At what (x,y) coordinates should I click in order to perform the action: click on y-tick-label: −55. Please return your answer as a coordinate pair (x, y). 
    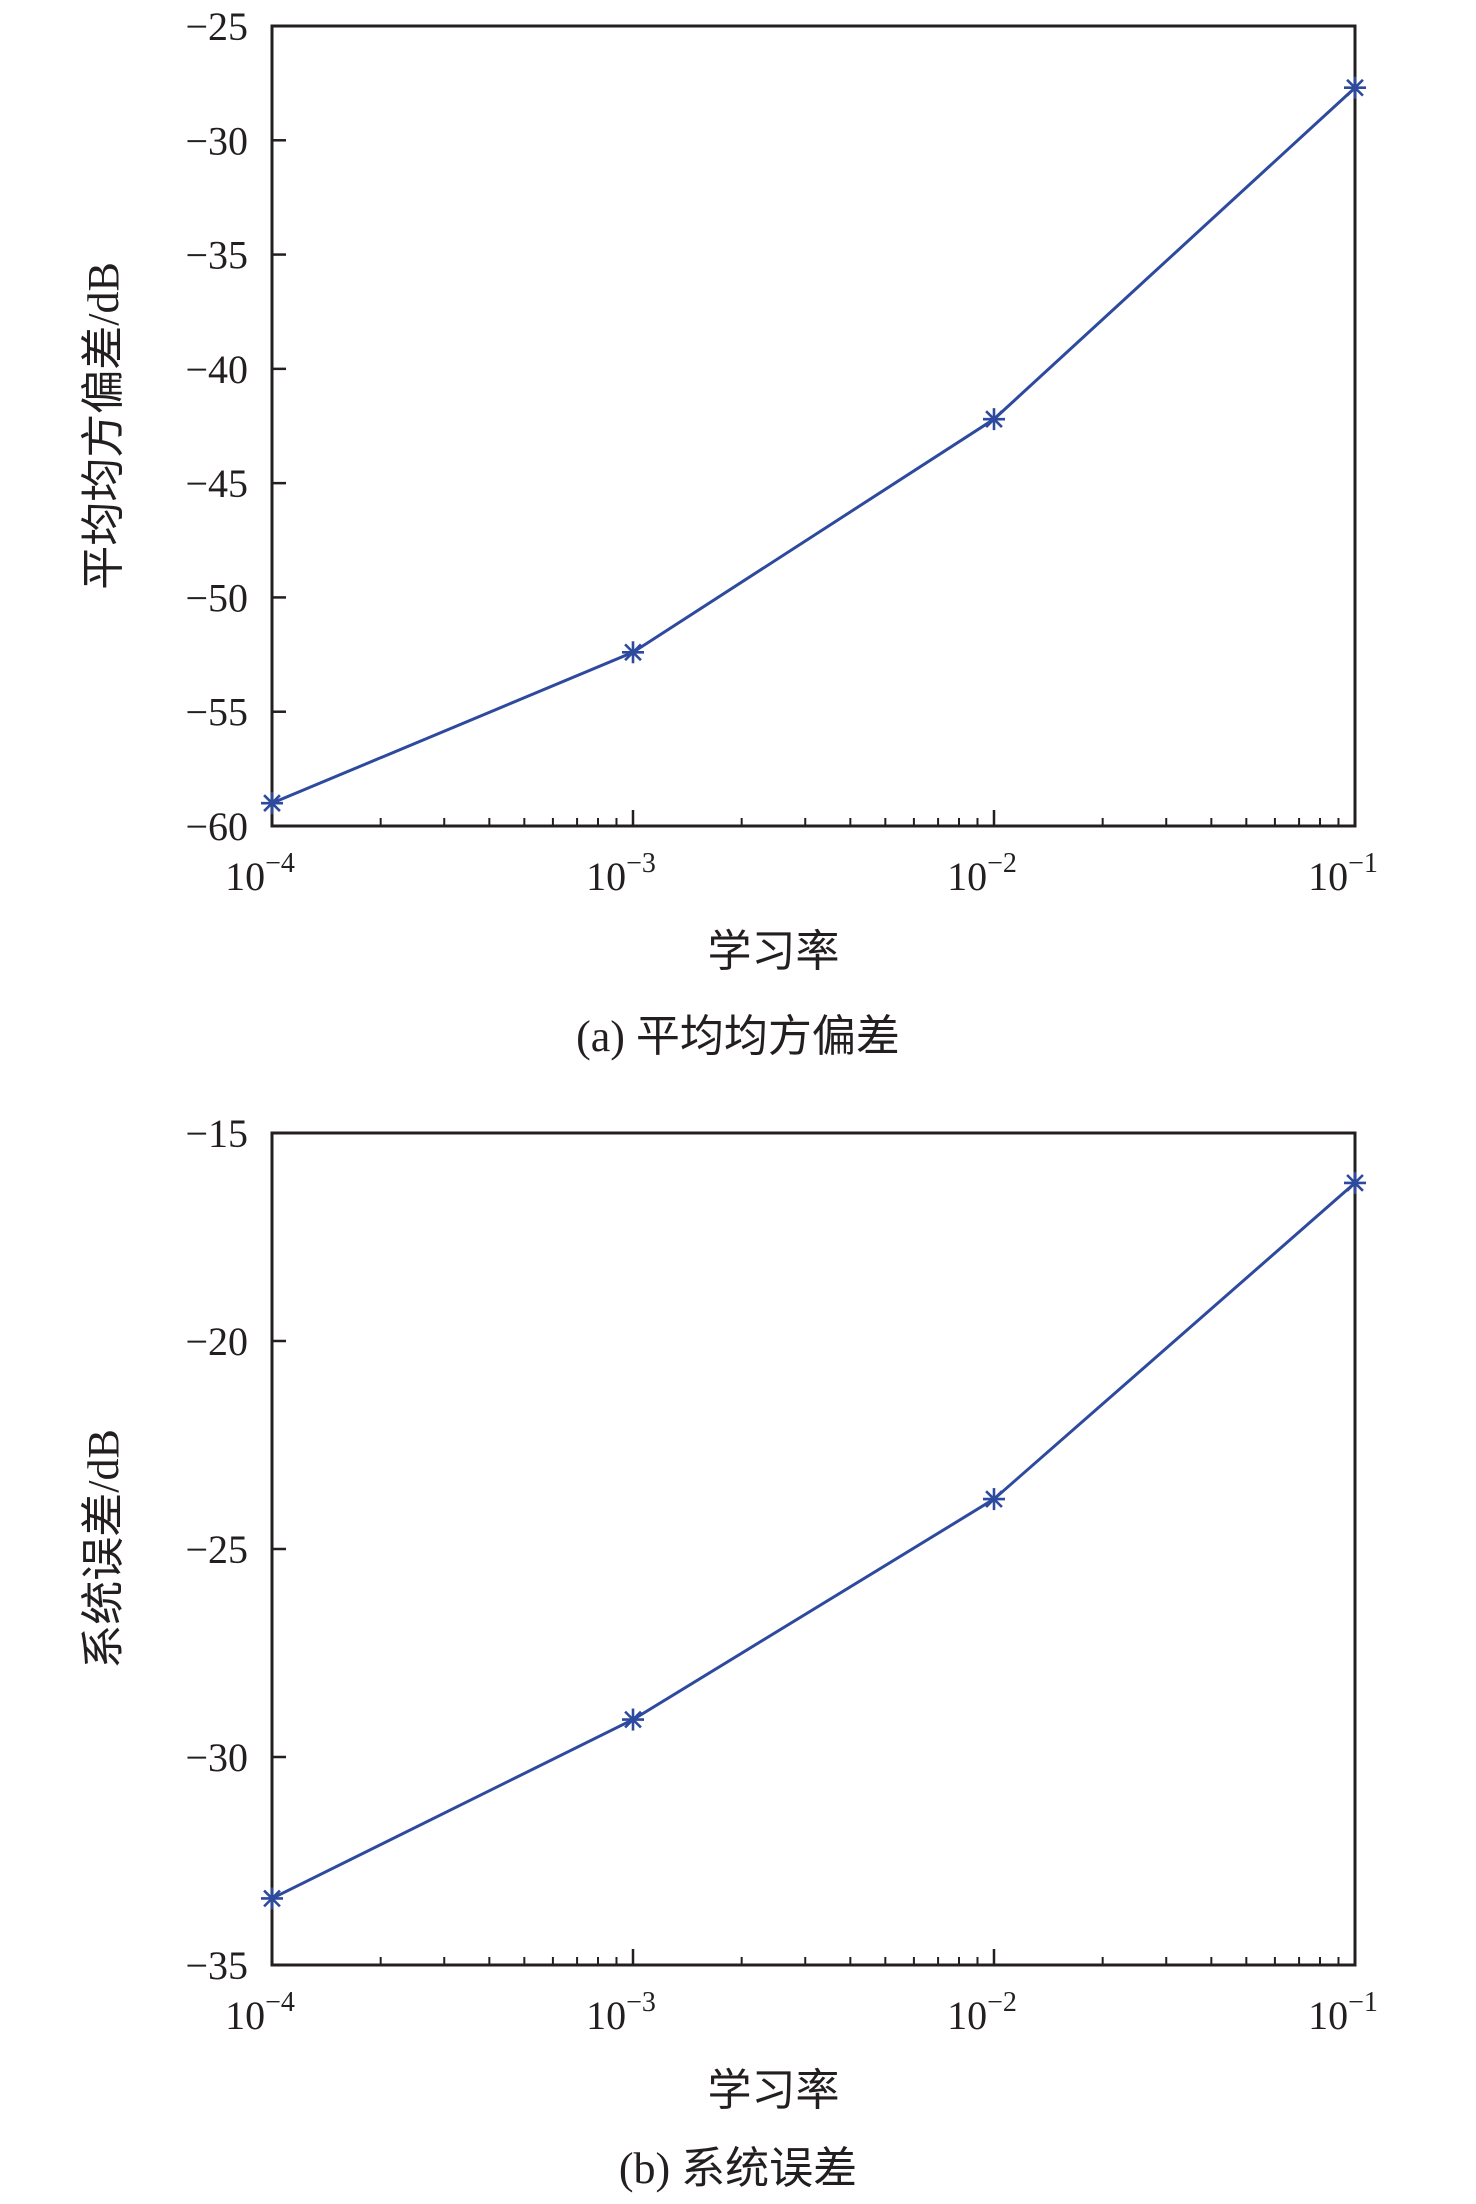
    Looking at the image, I should click on (216, 712).